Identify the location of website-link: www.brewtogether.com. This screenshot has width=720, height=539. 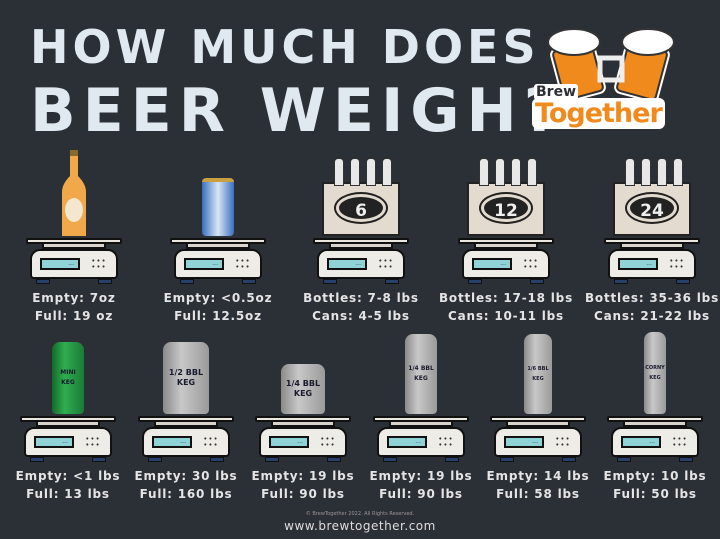
(360, 526).